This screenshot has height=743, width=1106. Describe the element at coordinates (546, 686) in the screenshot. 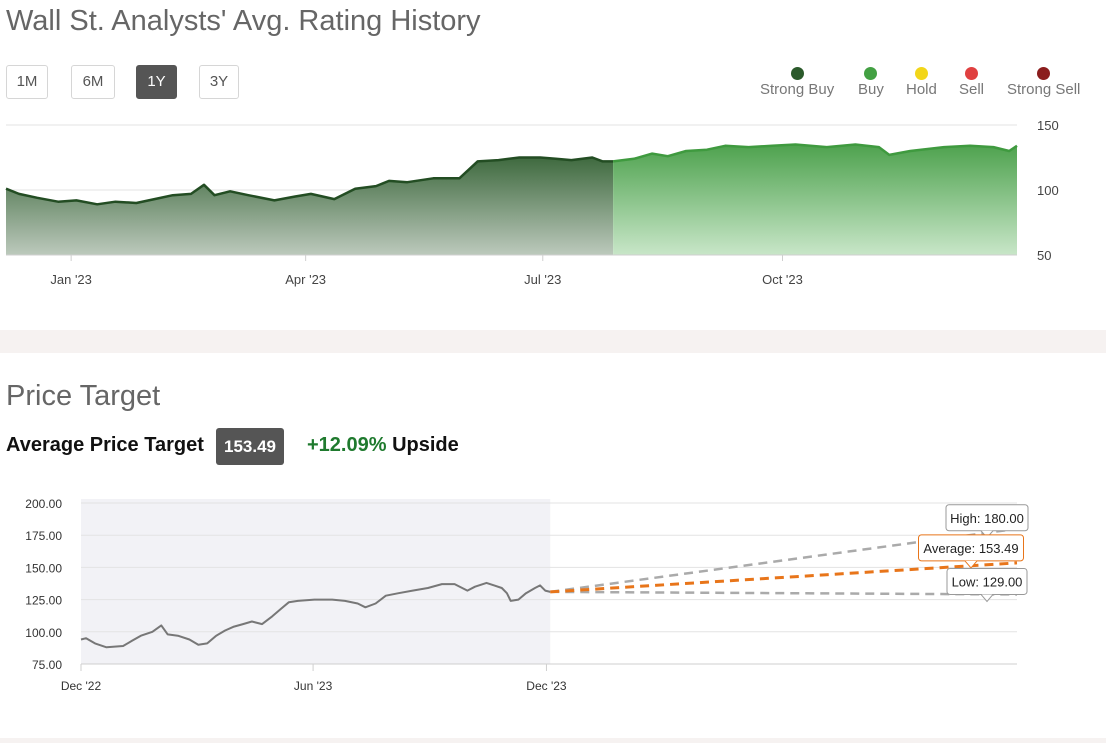

I see `x-tick-label: Dec '23` at that location.